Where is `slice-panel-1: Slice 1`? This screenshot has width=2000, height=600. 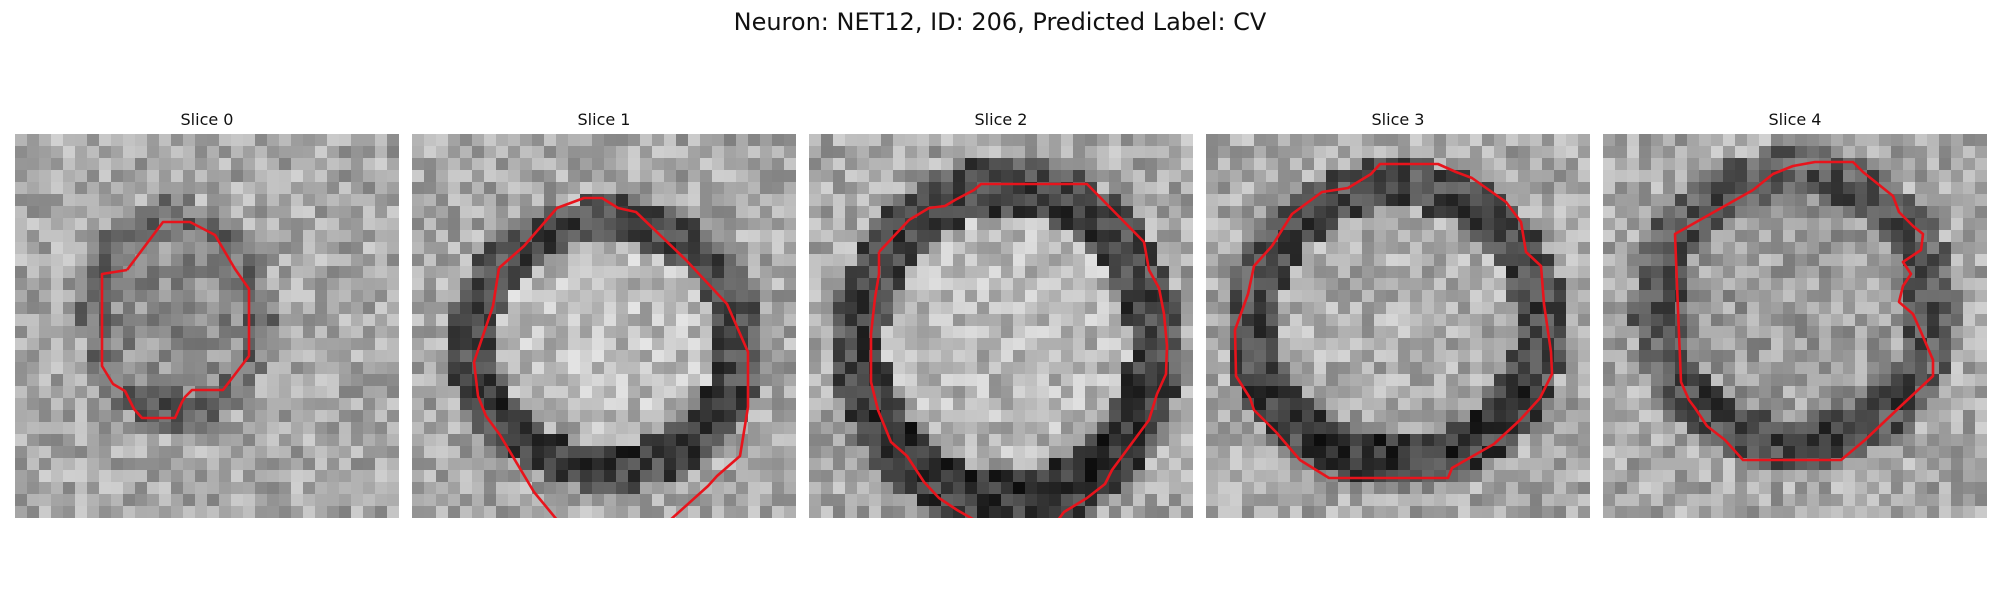 slice-panel-1: Slice 1 is located at coordinates (604, 313).